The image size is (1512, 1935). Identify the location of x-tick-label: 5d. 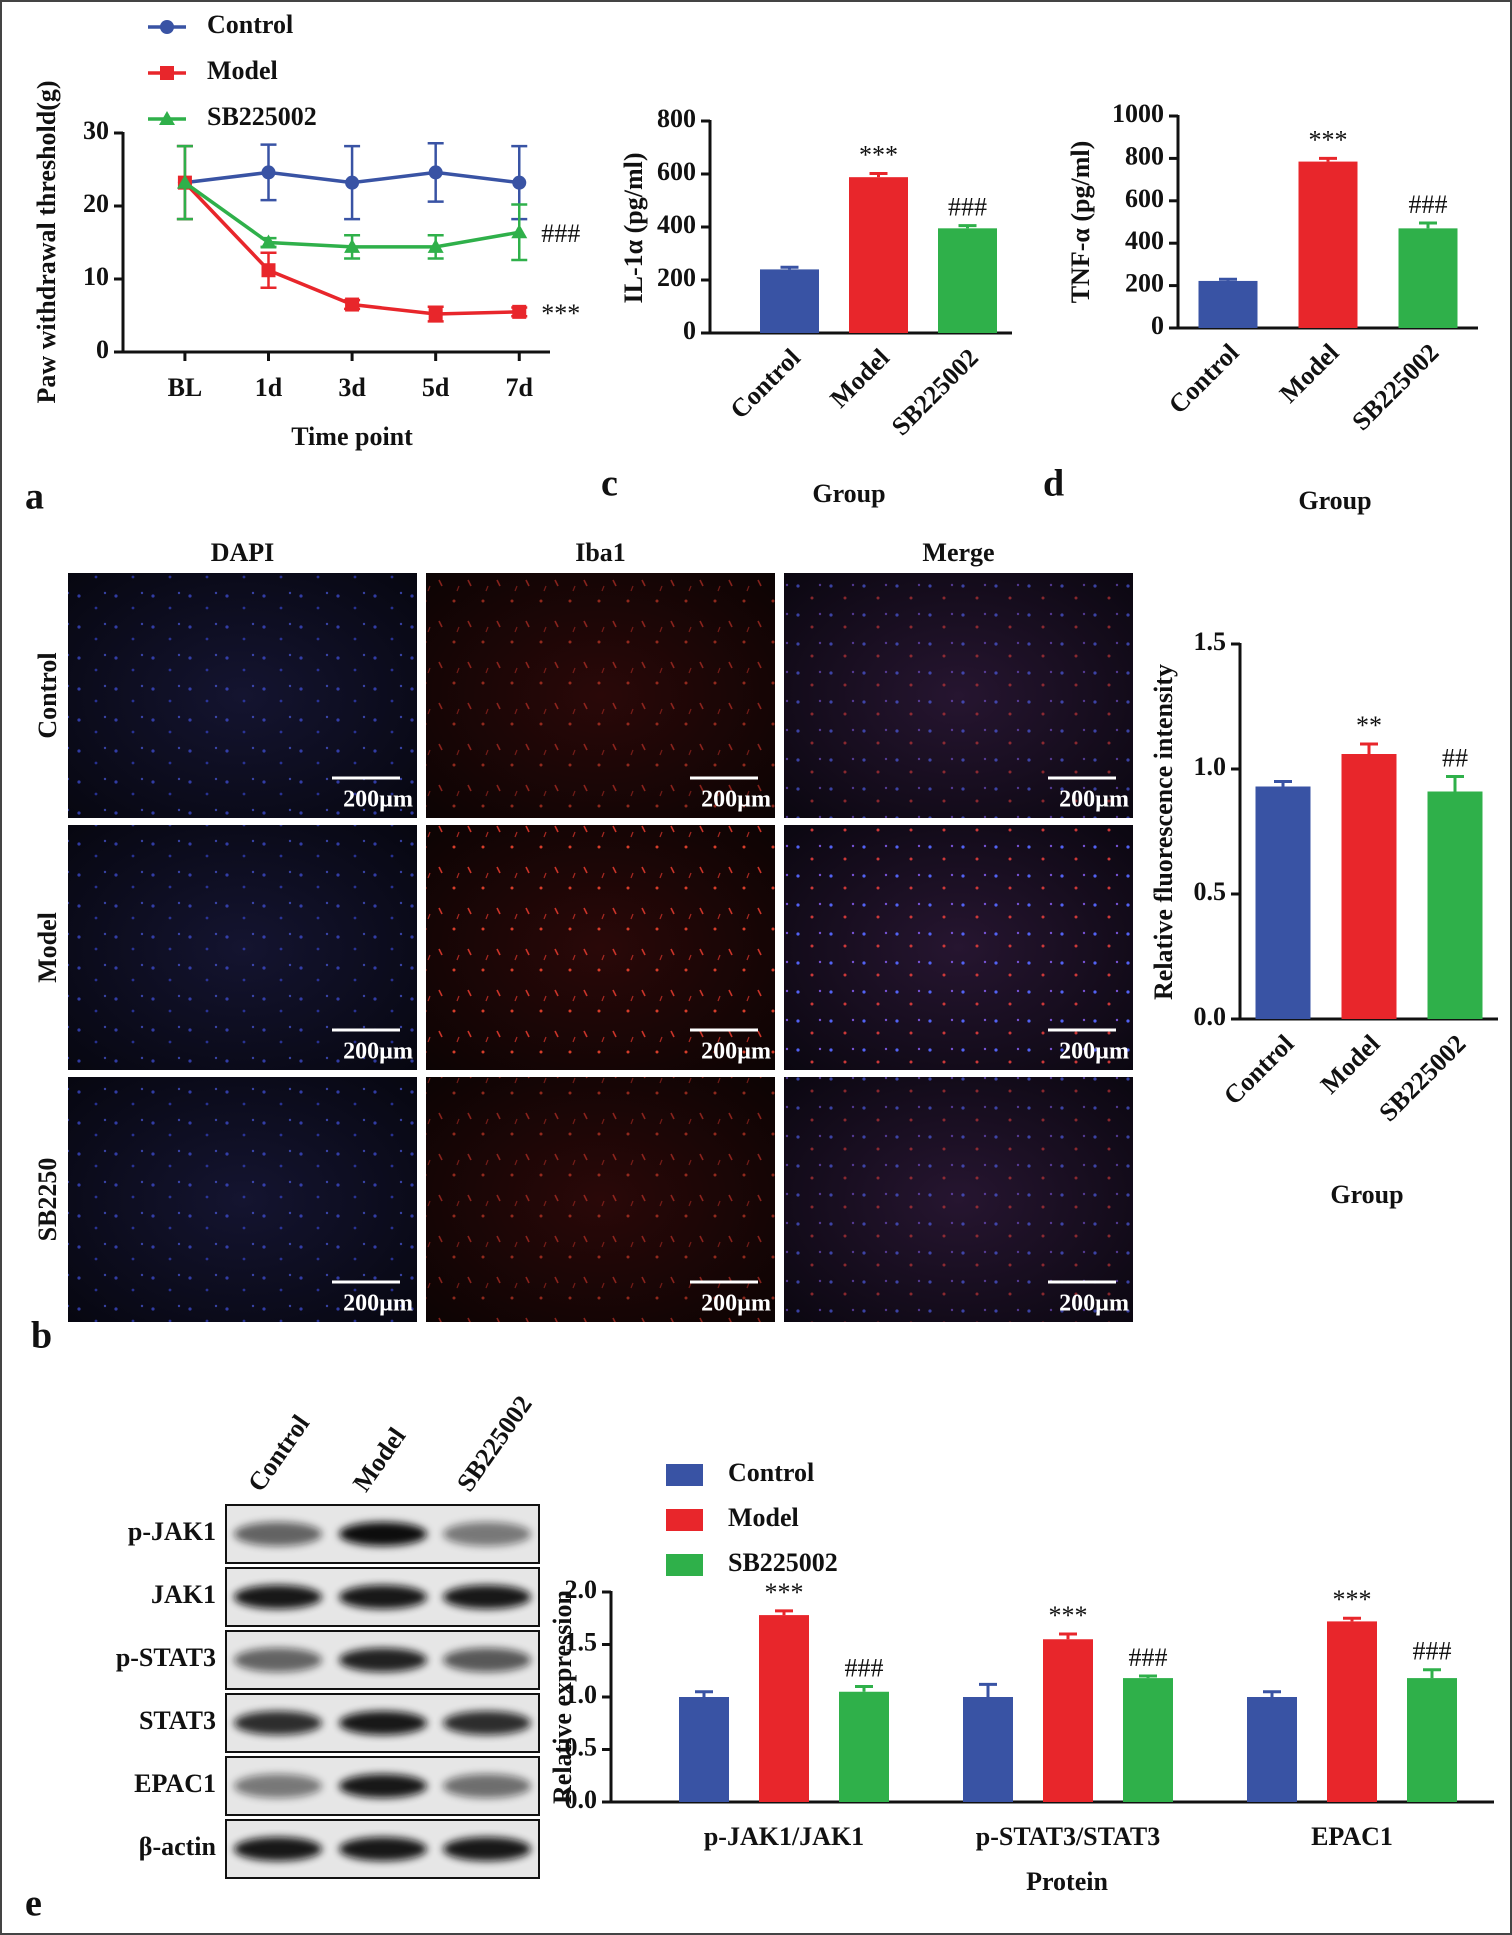
(436, 387).